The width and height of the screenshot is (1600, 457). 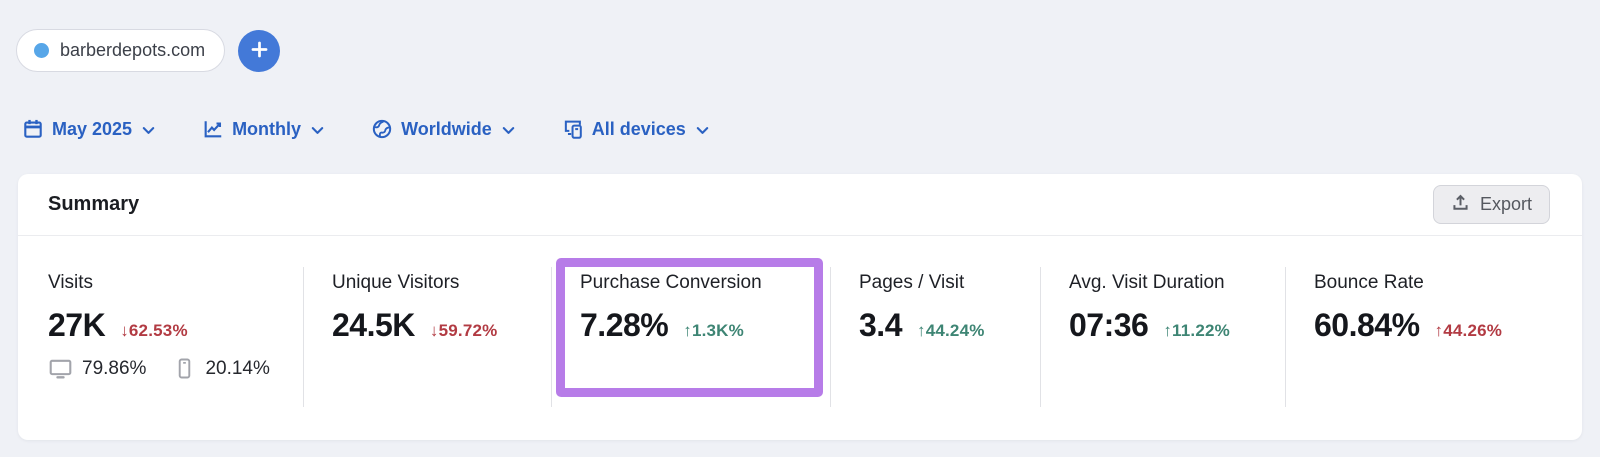 I want to click on metric-change: ↑1.3K%, so click(x=713, y=330).